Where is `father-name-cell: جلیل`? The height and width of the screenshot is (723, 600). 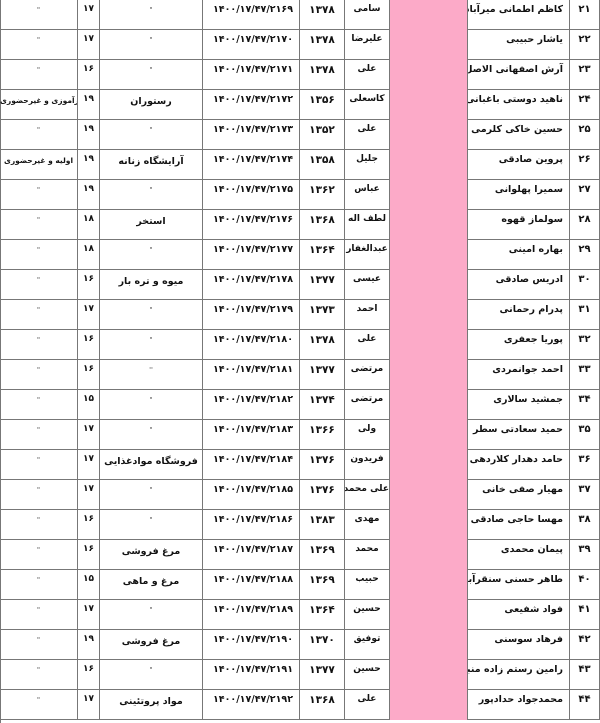 father-name-cell: جلیل is located at coordinates (367, 165).